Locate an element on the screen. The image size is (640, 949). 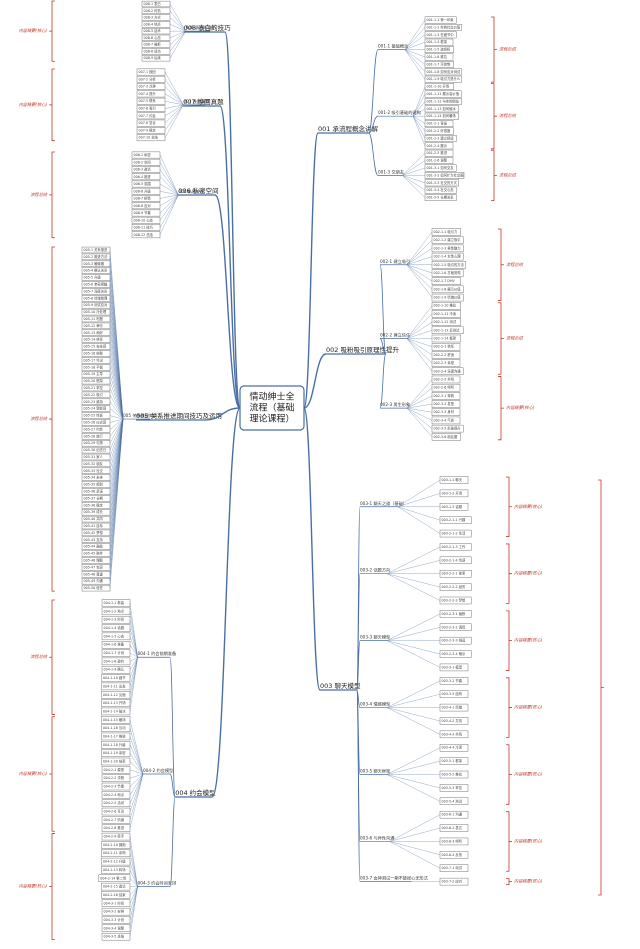
leaf-label: 001-1-7 可控制 is located at coordinates (439, 63).